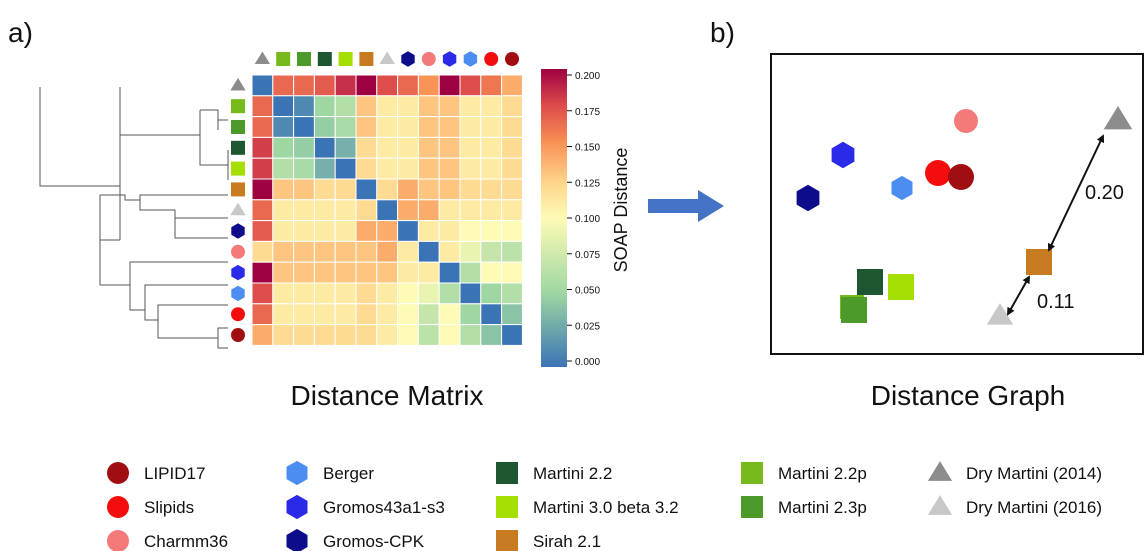 This screenshot has width=1146, height=551. What do you see at coordinates (386, 59) in the screenshot?
I see `col-icons` at bounding box center [386, 59].